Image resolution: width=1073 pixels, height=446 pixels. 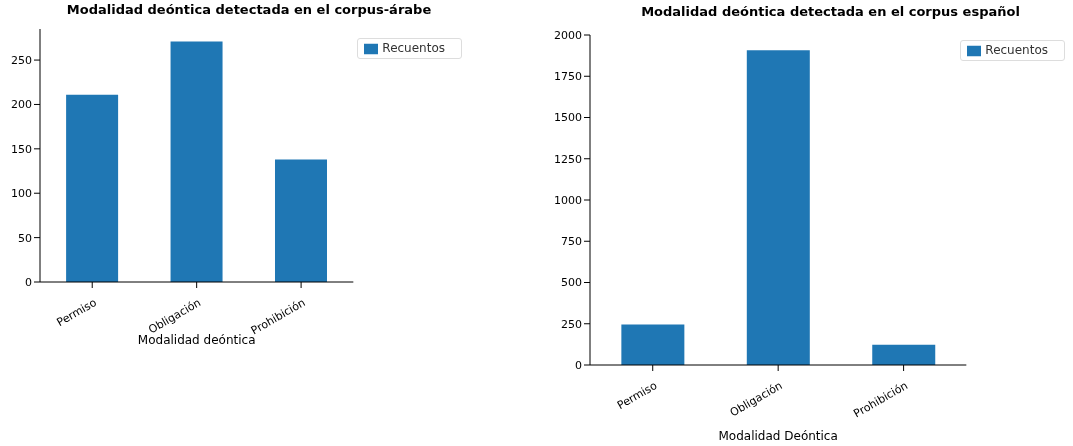 I want to click on y-tick-label: 500, so click(x=571, y=283).